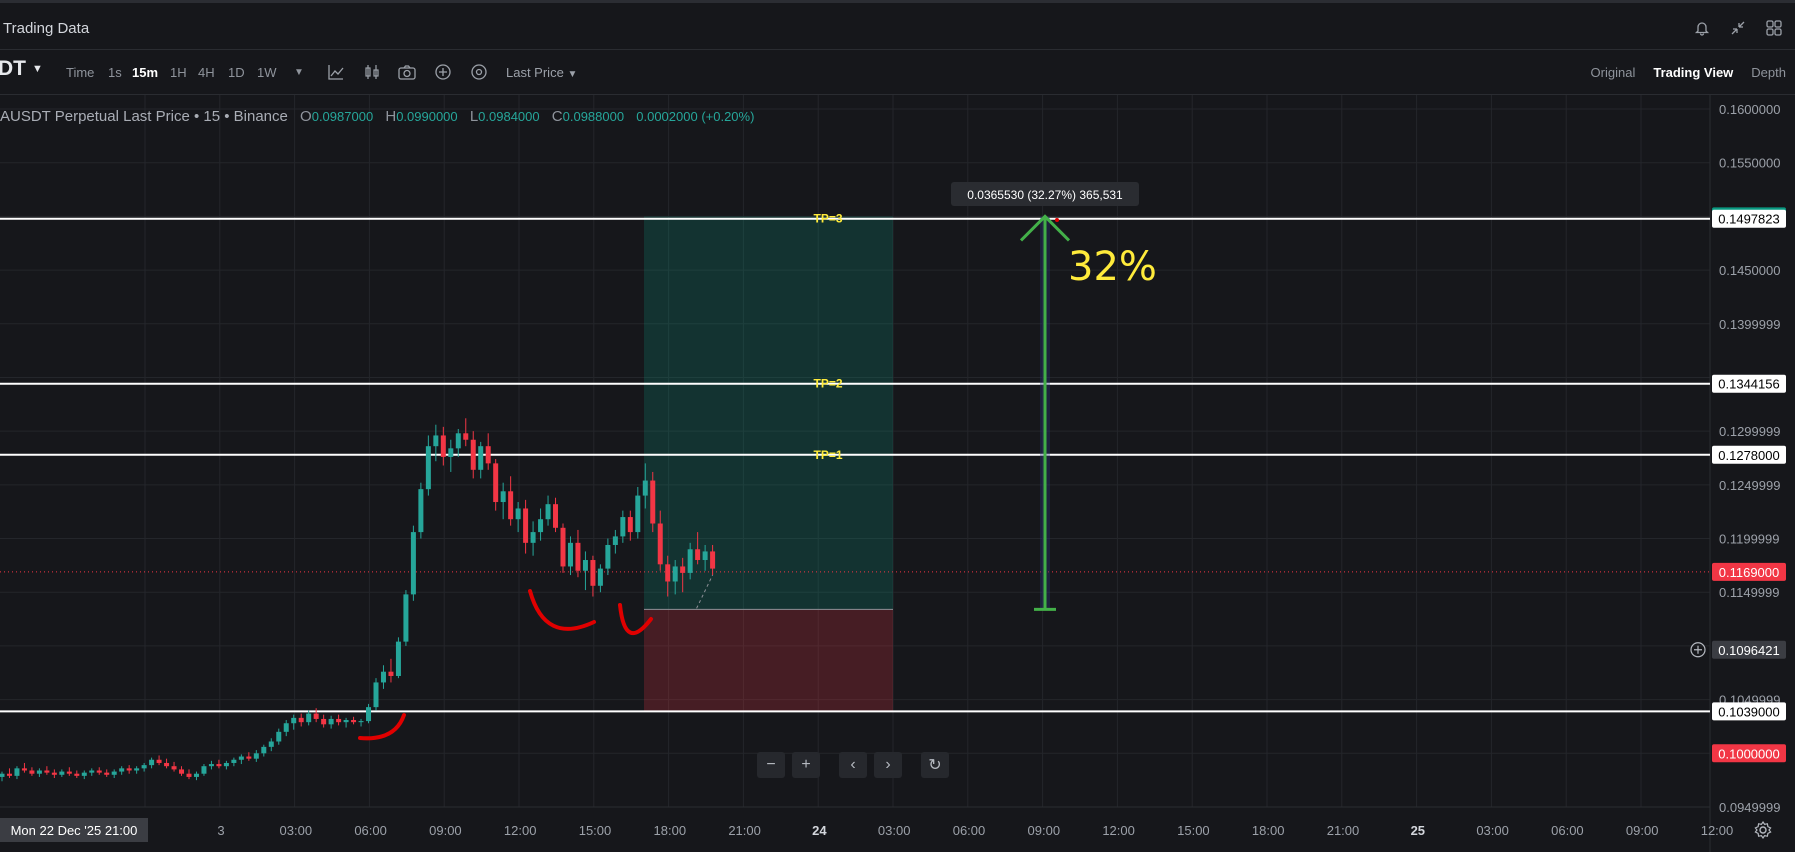  Describe the element at coordinates (407, 72) in the screenshot. I see `camera-icon` at that location.